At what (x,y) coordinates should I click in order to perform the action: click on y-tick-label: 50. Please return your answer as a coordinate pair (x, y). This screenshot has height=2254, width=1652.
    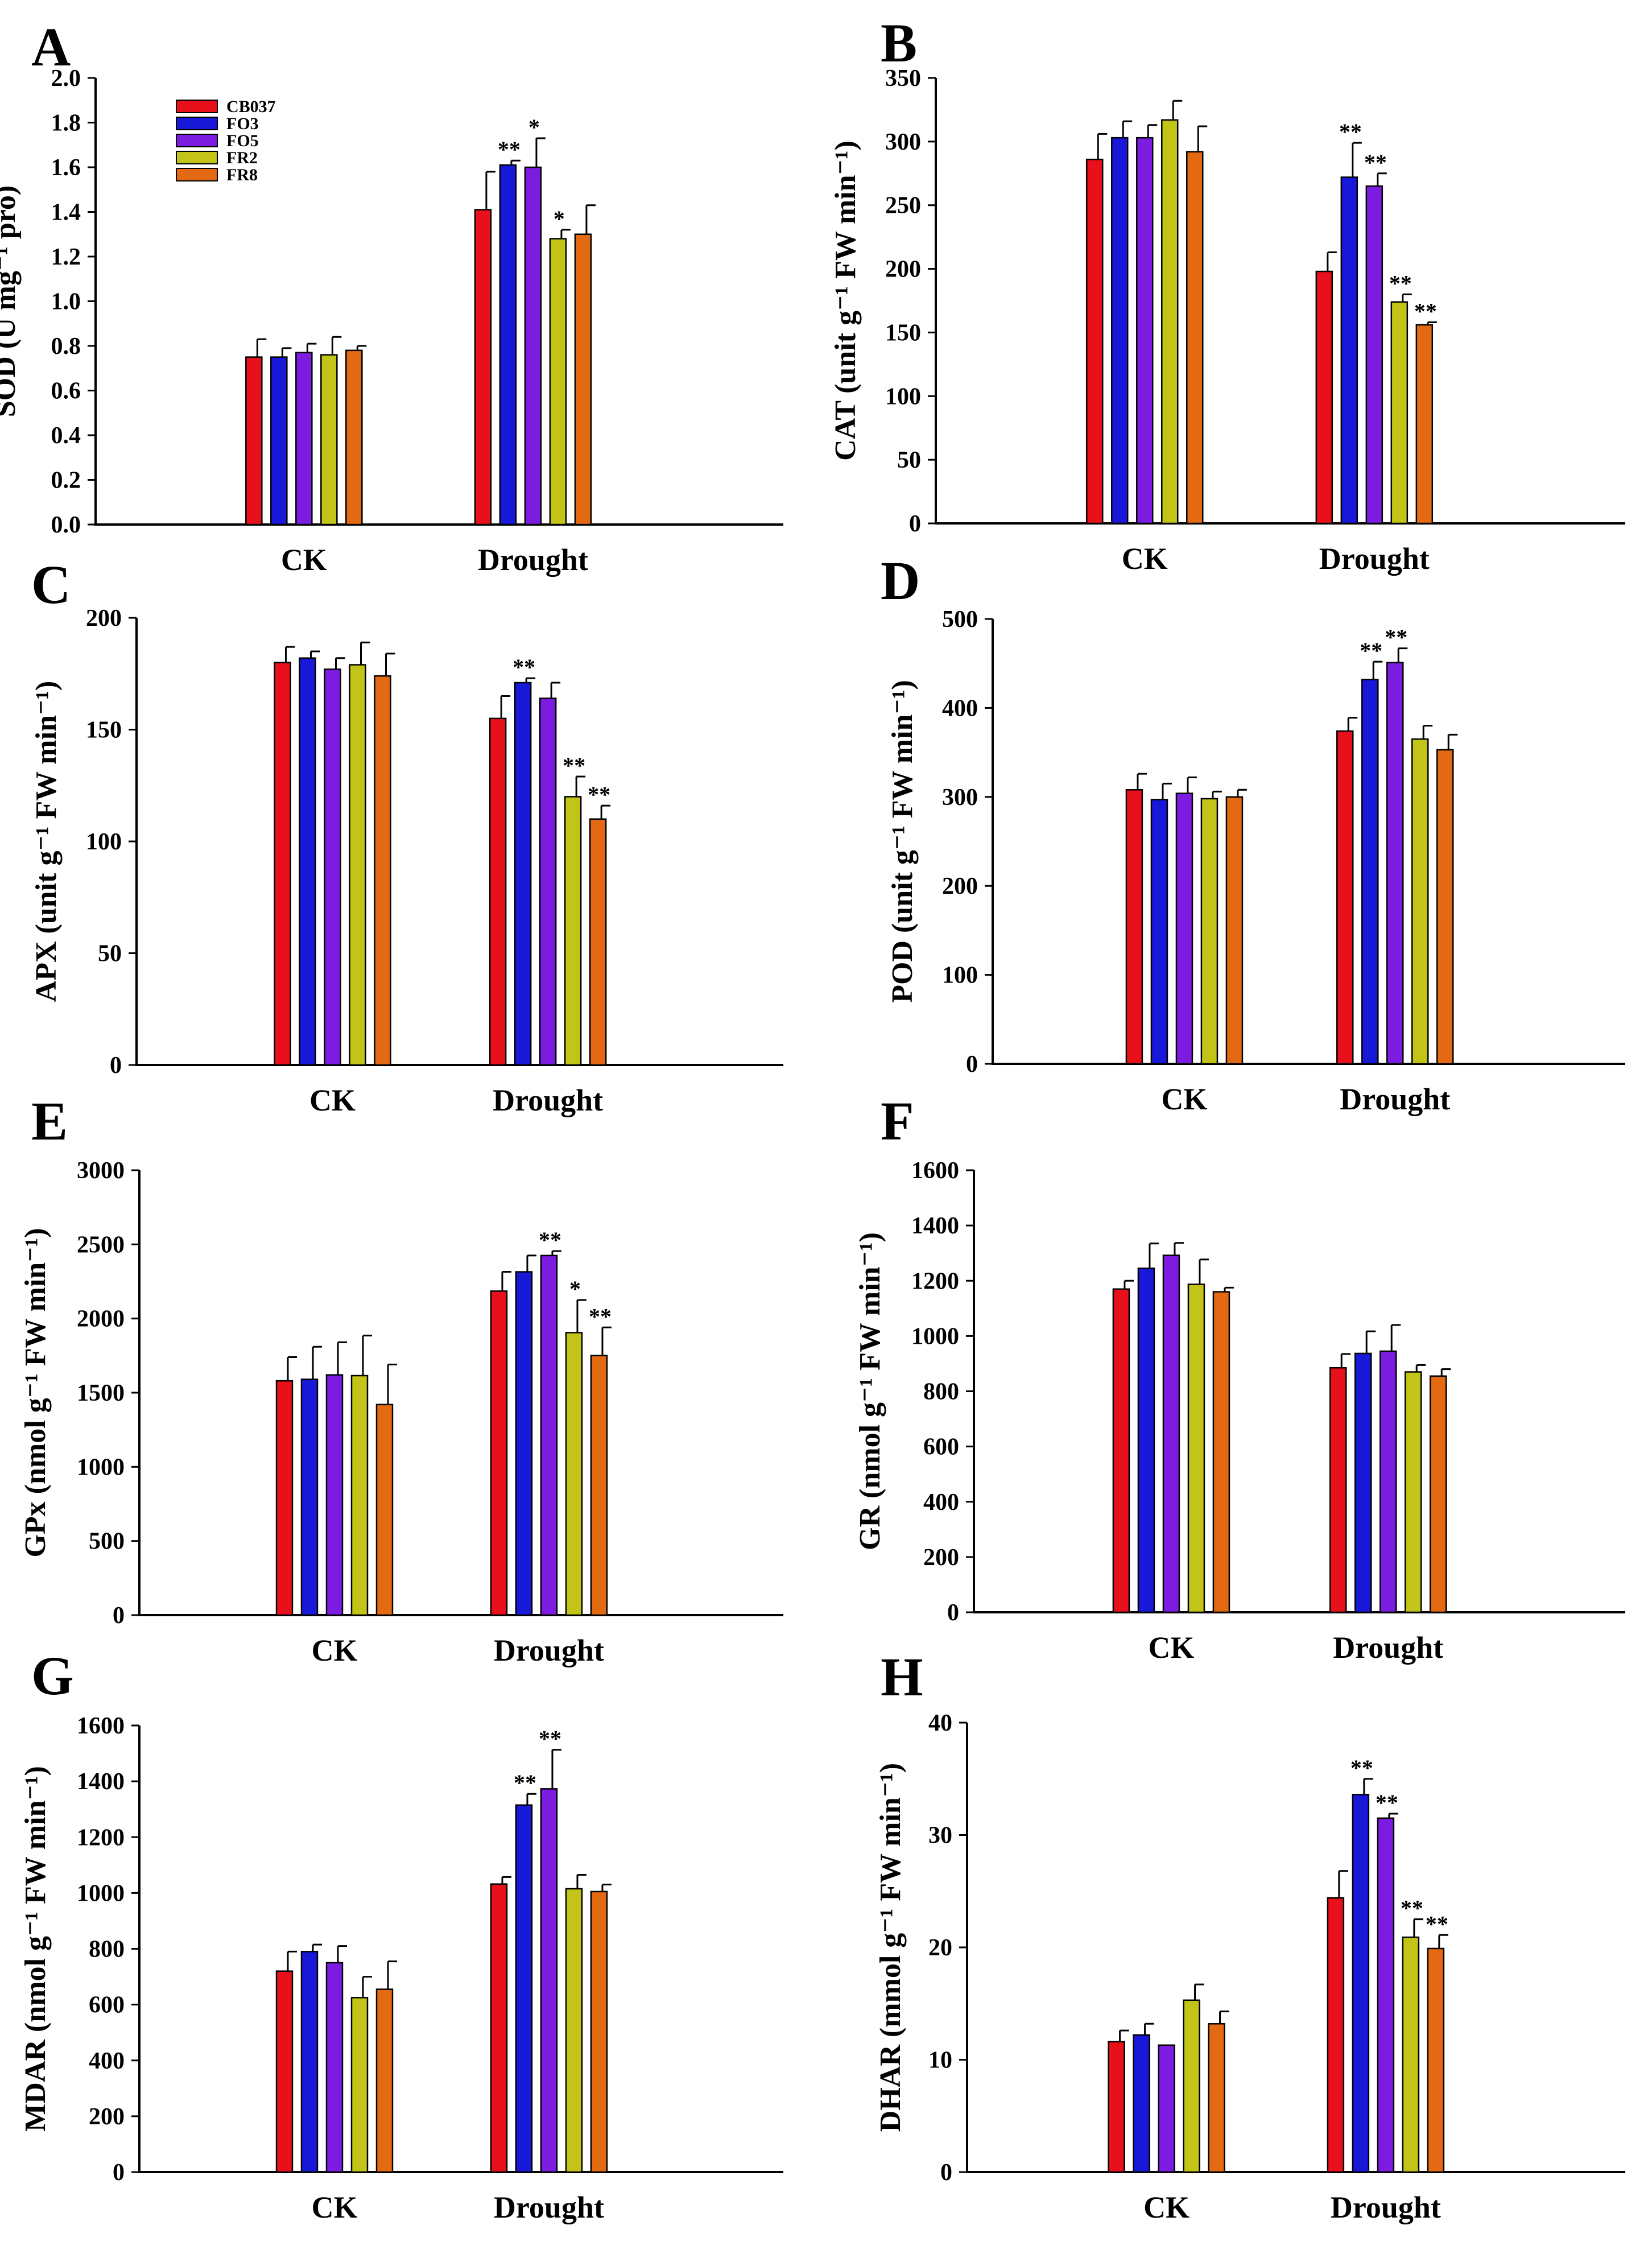
    Looking at the image, I should click on (909, 460).